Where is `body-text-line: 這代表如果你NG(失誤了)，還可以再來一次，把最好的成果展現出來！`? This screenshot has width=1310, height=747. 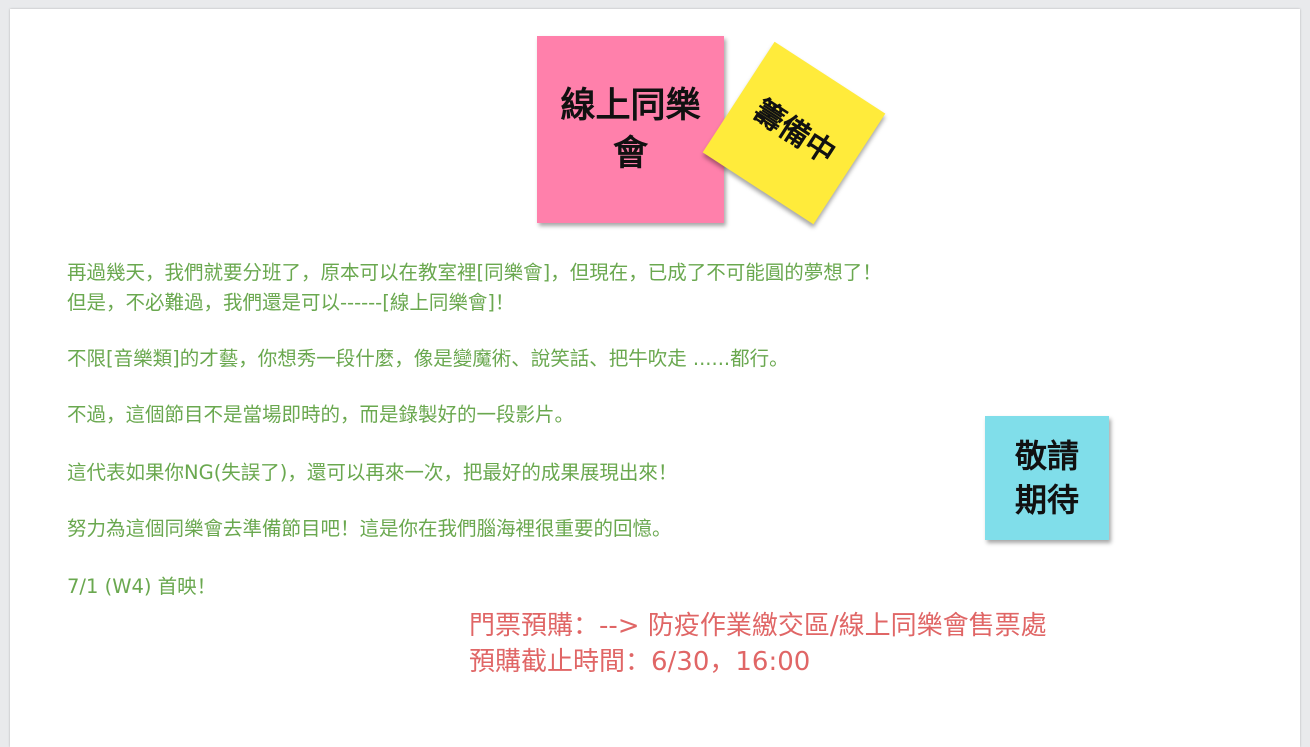
body-text-line: 這代表如果你NG(失誤了)，還可以再來一次，把最好的成果展現出來！ is located at coordinates (372, 472).